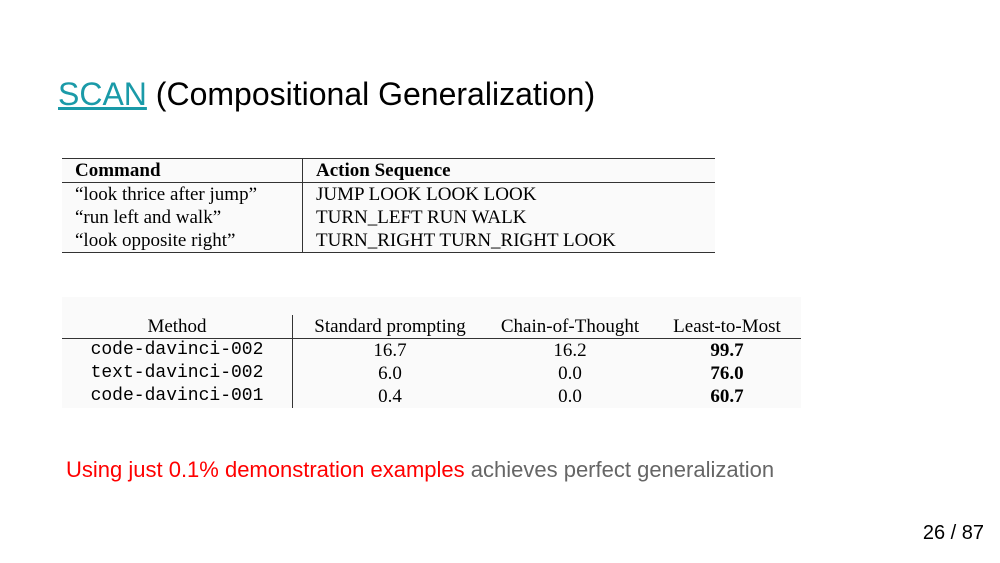 Image resolution: width=1000 pixels, height=563 pixels. What do you see at coordinates (182, 194) in the screenshot?
I see `command-cell: “look thrice after jump”` at bounding box center [182, 194].